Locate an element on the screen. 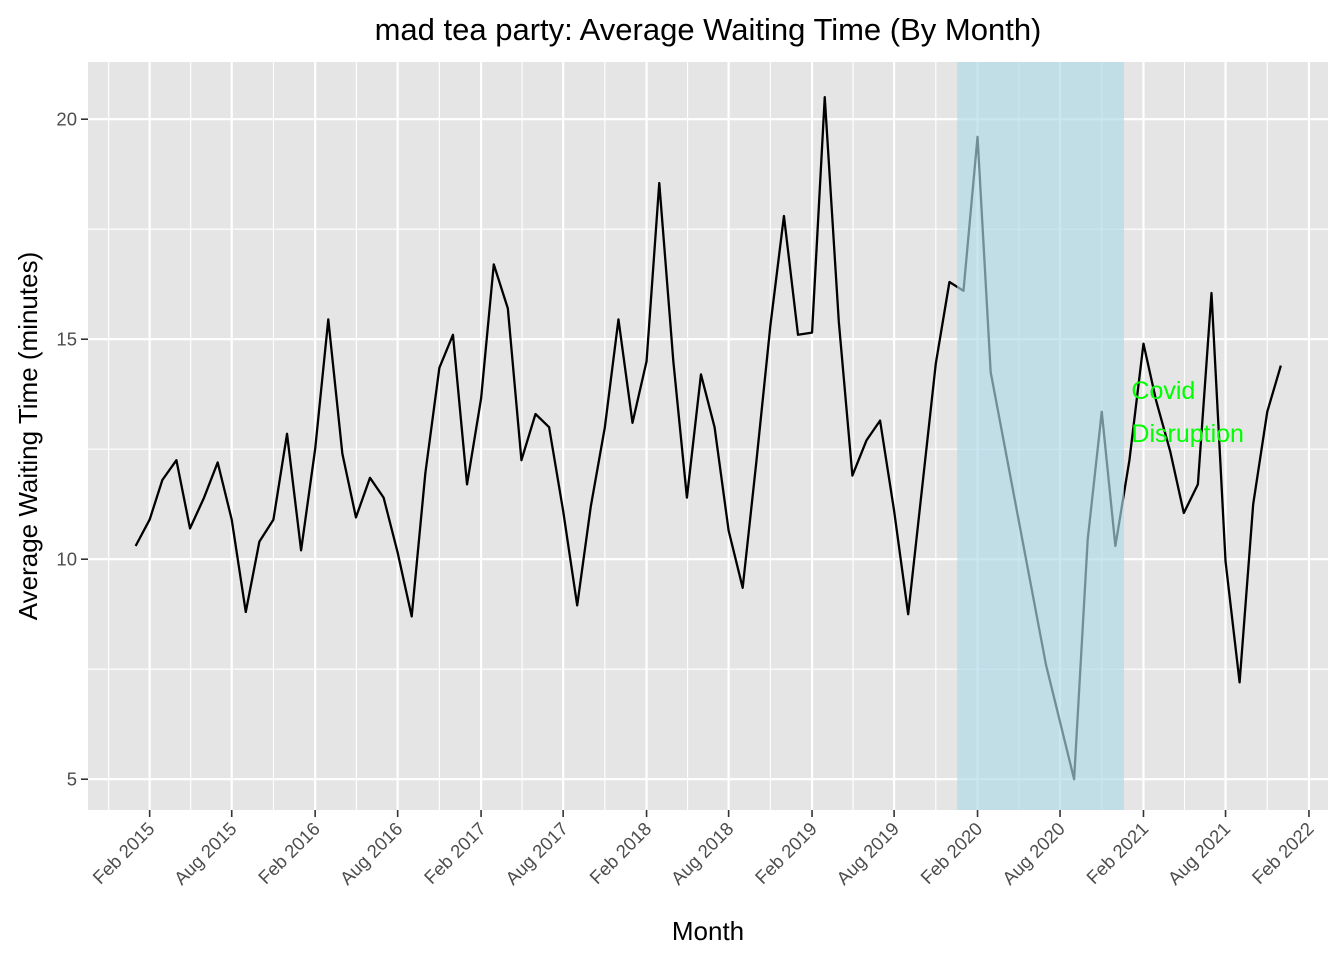 The width and height of the screenshot is (1344, 960). x-tick-label: Feb 2020 is located at coordinates (951, 853).